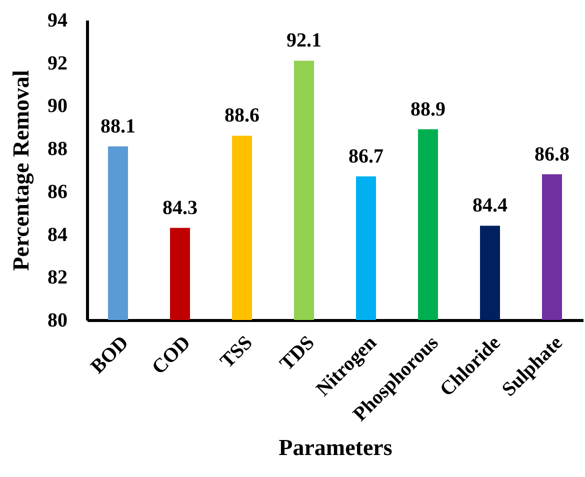 The image size is (585, 477). What do you see at coordinates (366, 156) in the screenshot?
I see `data-label: 86.7` at bounding box center [366, 156].